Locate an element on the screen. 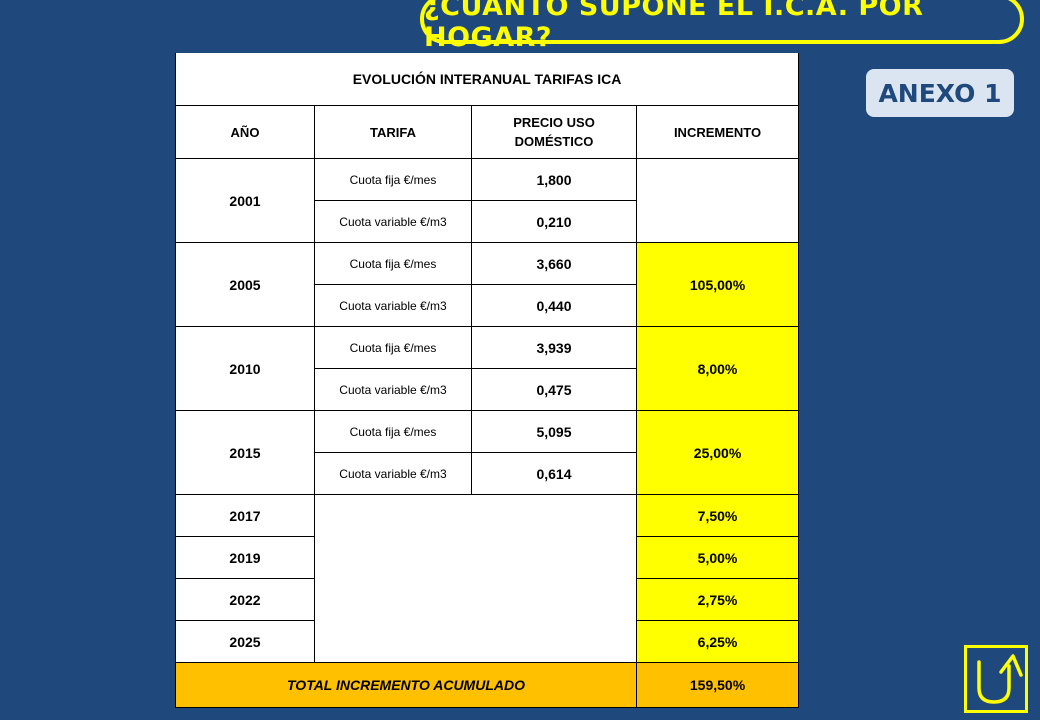 Image resolution: width=1040 pixels, height=720 pixels. header-tariff: TARIFA is located at coordinates (393, 132).